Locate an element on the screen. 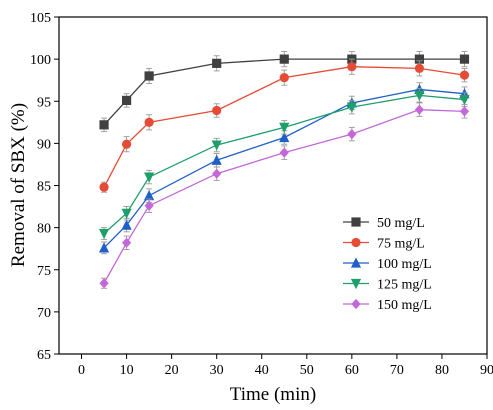 The image size is (493, 410). y-tick-label: 105 is located at coordinates (40, 18).